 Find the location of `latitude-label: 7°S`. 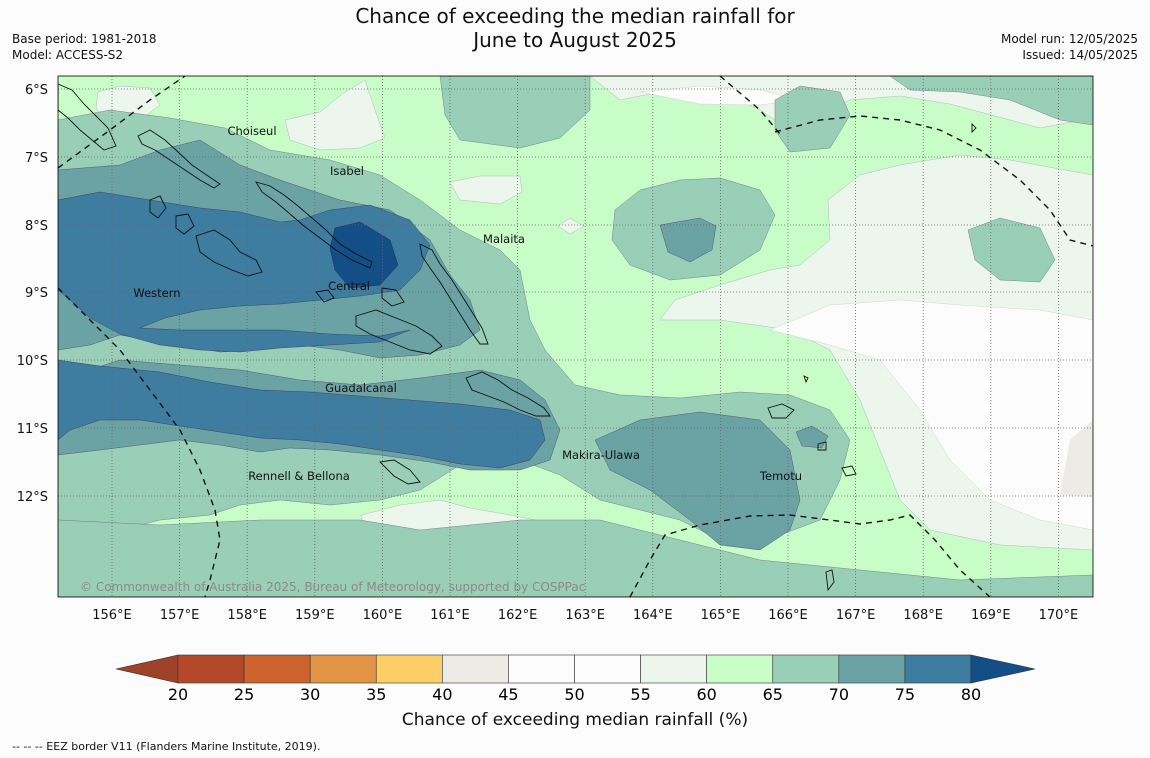

latitude-label: 7°S is located at coordinates (36, 158).